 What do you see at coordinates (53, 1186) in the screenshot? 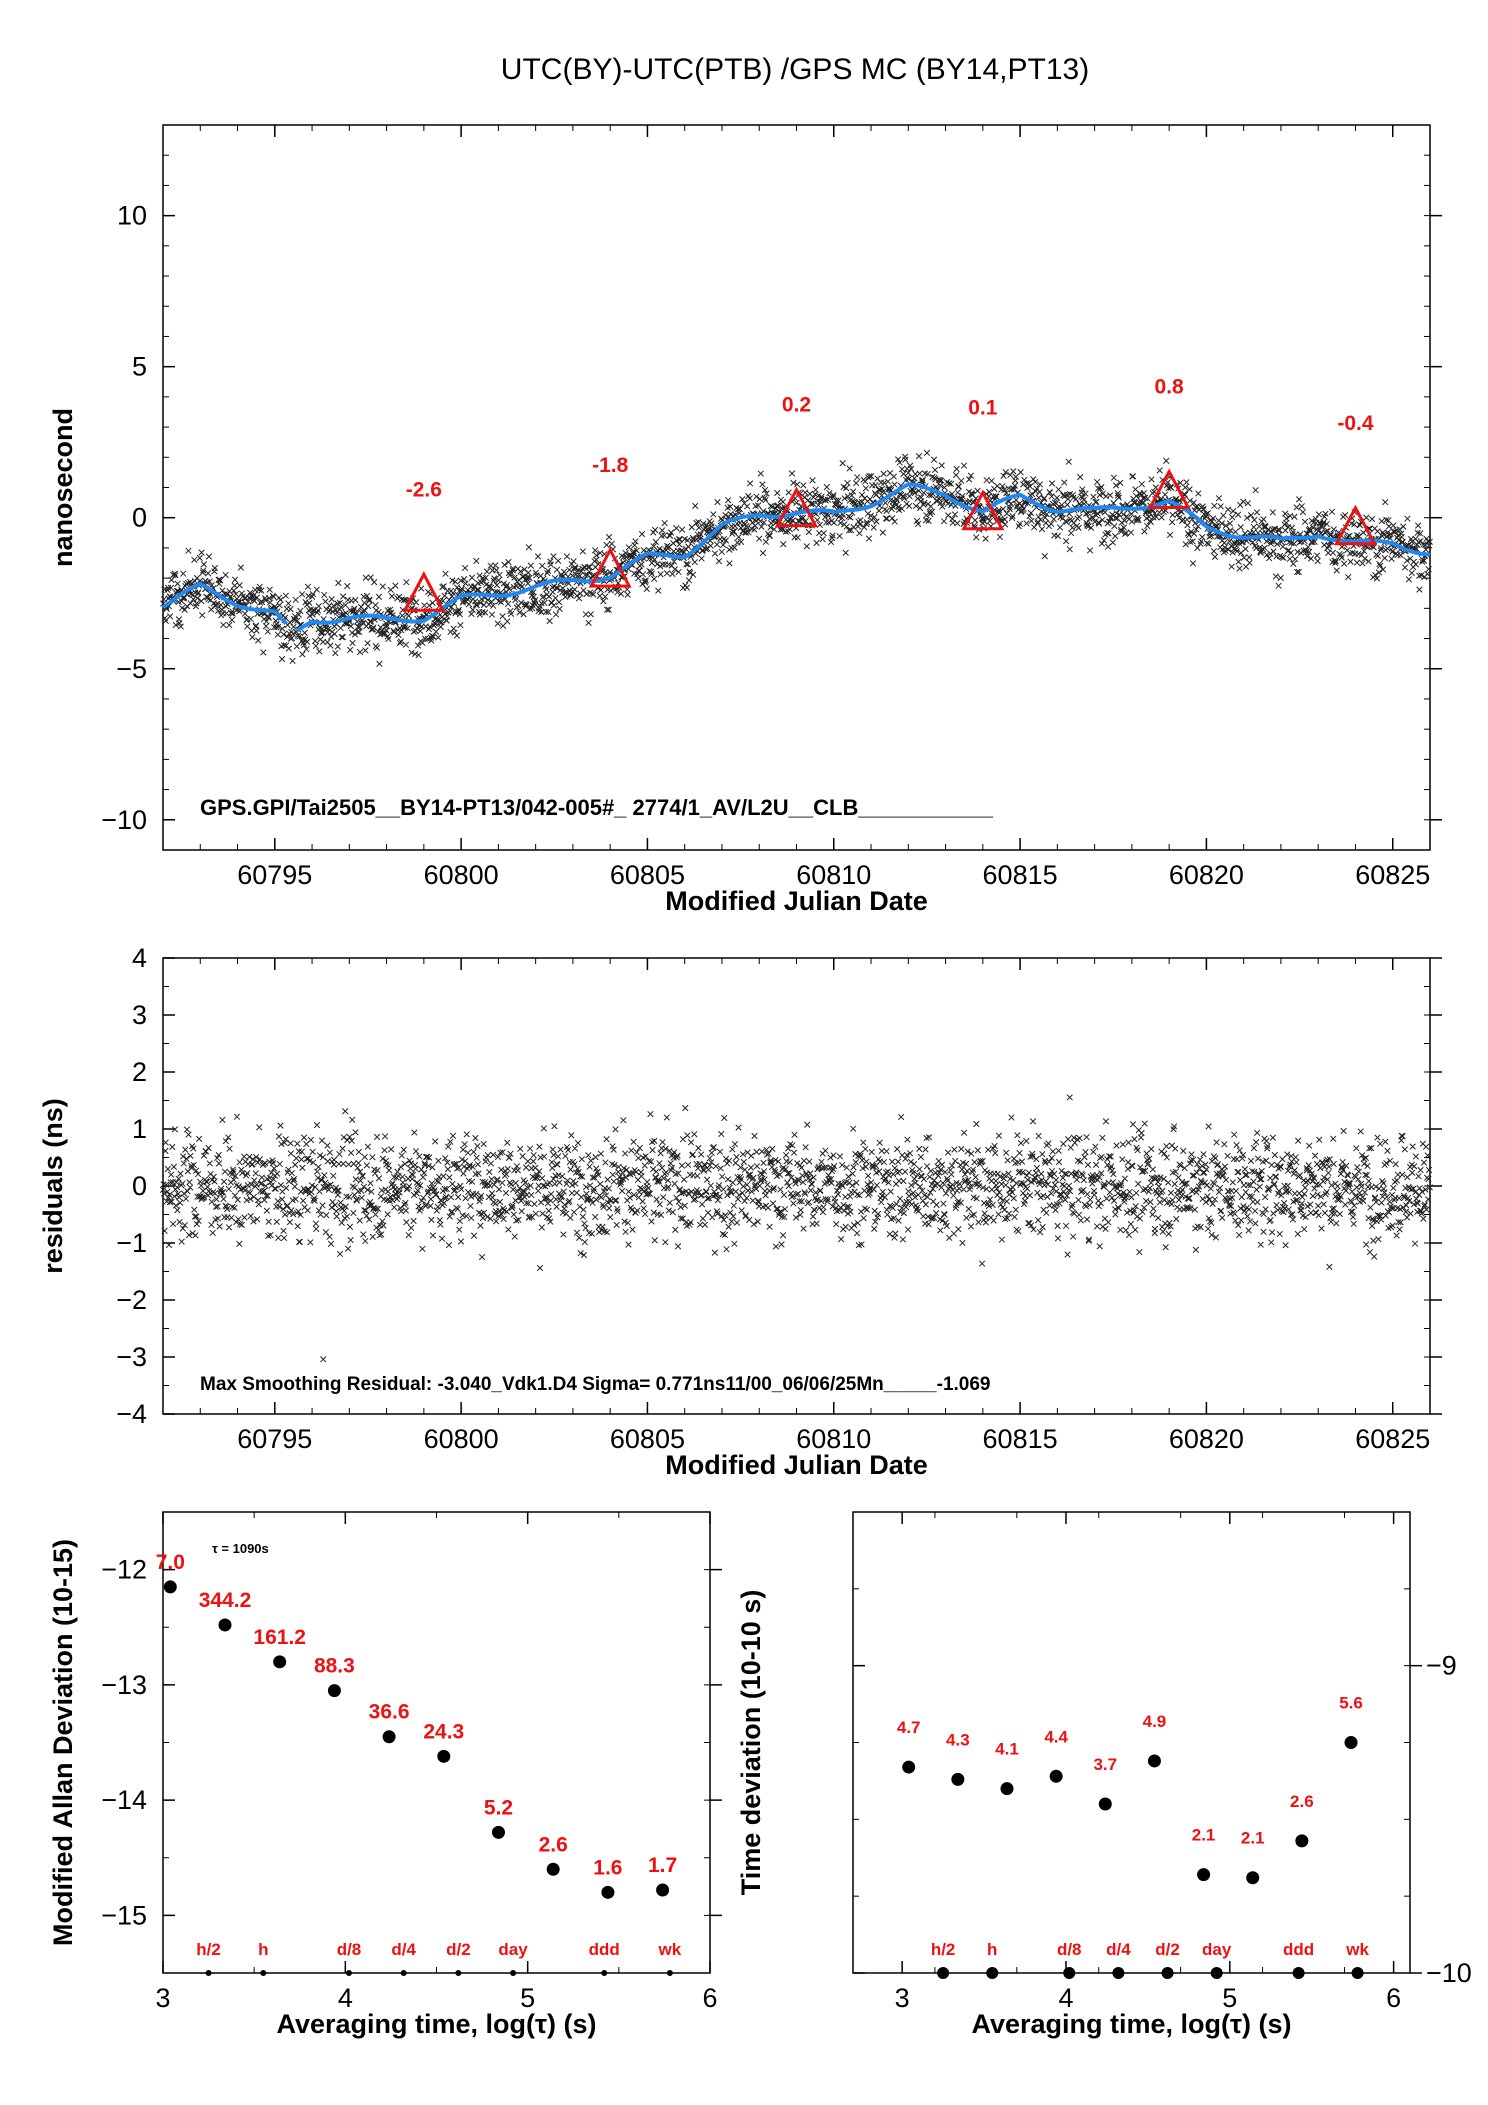
I see `y-axis-label: residuals (ns)` at bounding box center [53, 1186].